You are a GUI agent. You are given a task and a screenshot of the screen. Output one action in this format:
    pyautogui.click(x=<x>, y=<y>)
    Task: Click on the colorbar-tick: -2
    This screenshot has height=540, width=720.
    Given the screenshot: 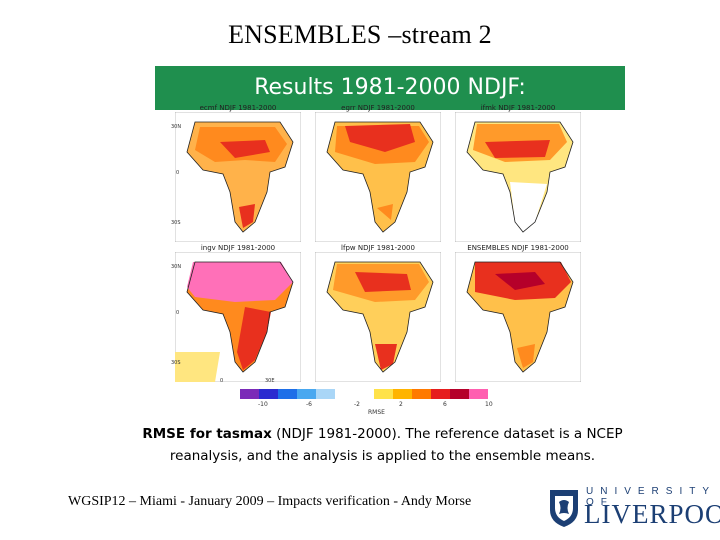 What is the action you would take?
    pyautogui.click(x=357, y=404)
    